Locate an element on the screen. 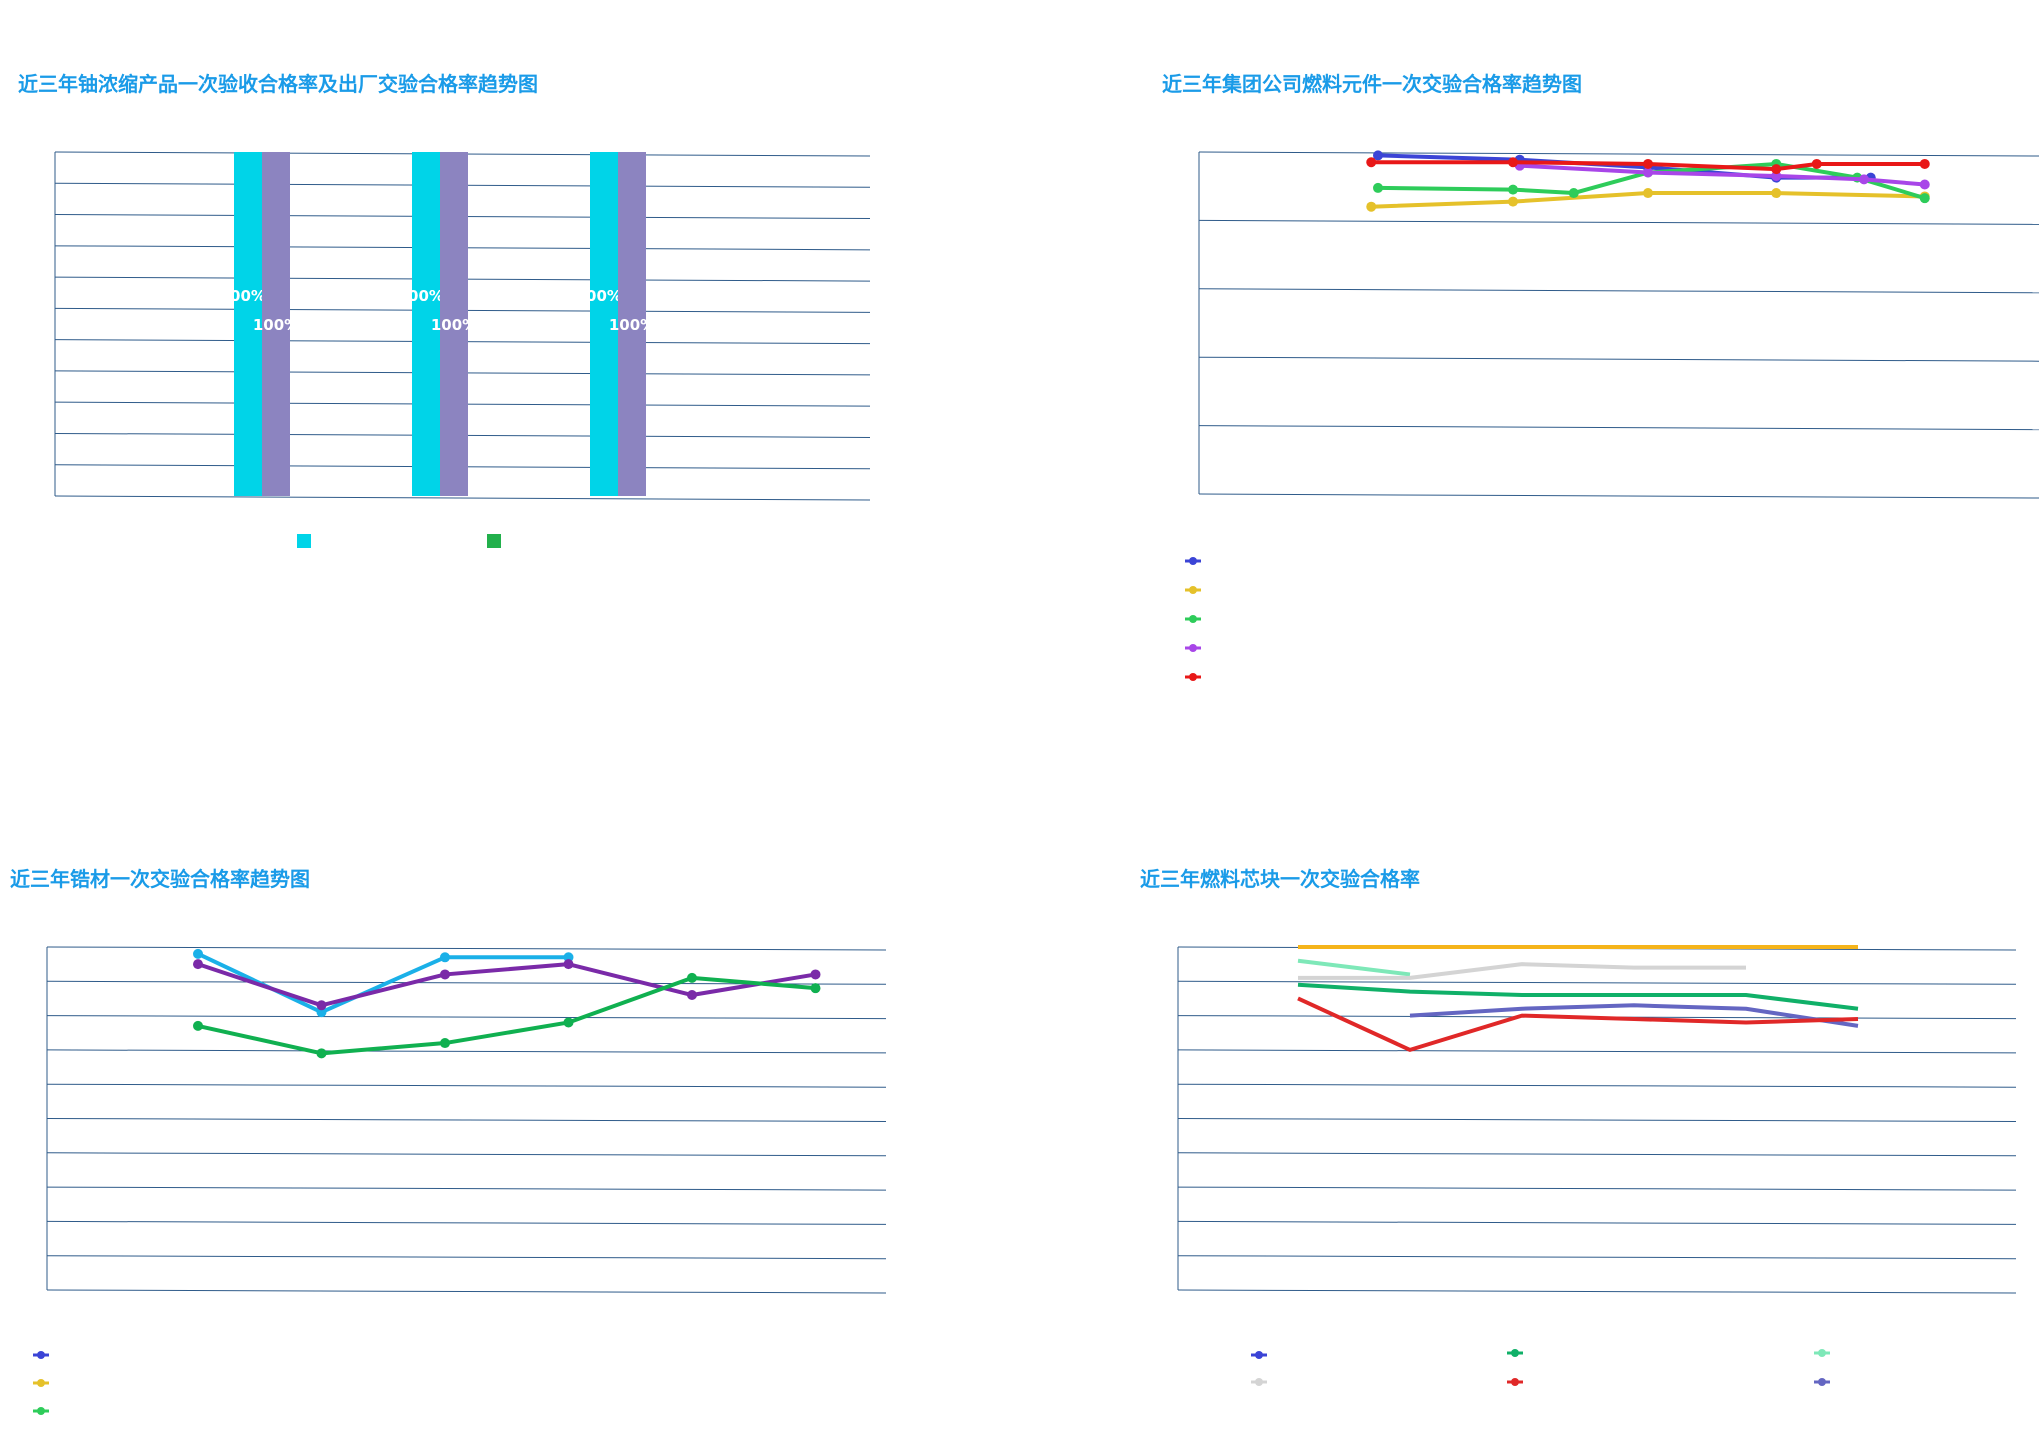  chart-title: 近三年锆材一次交验合格率趋势图 is located at coordinates (160, 879).